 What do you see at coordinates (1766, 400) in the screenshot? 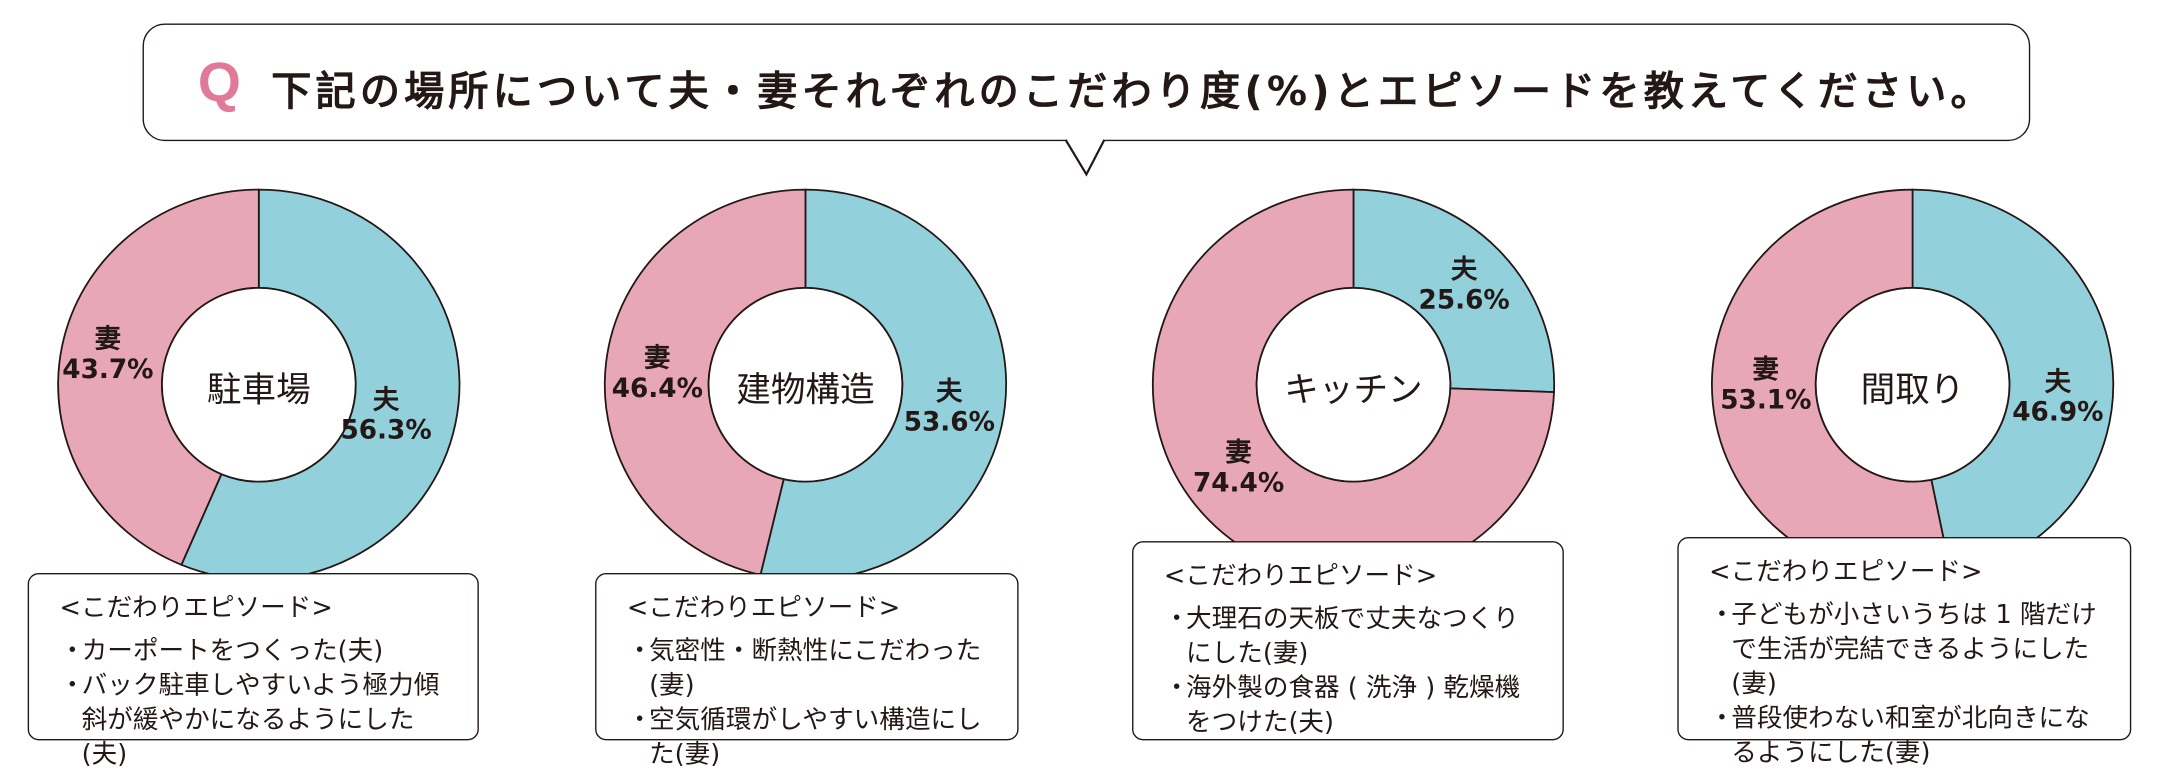
I see `wife-value: 53.1%` at bounding box center [1766, 400].